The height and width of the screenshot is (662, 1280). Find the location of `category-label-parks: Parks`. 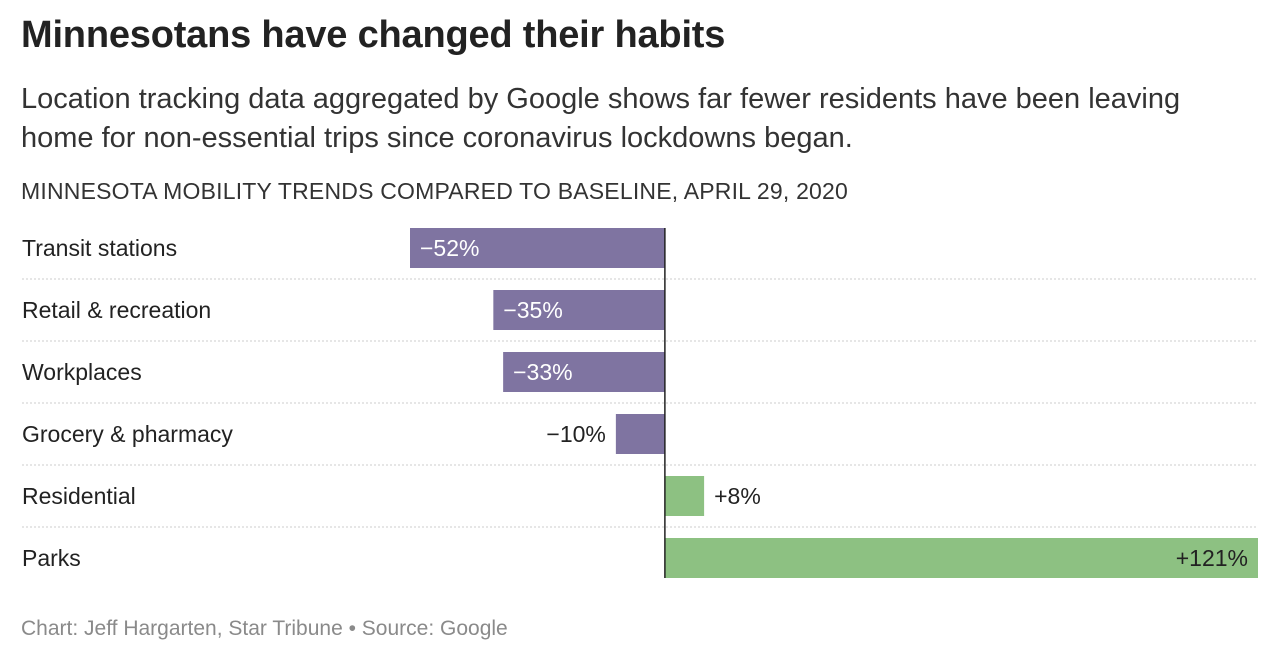

category-label-parks: Parks is located at coordinates (51, 558).